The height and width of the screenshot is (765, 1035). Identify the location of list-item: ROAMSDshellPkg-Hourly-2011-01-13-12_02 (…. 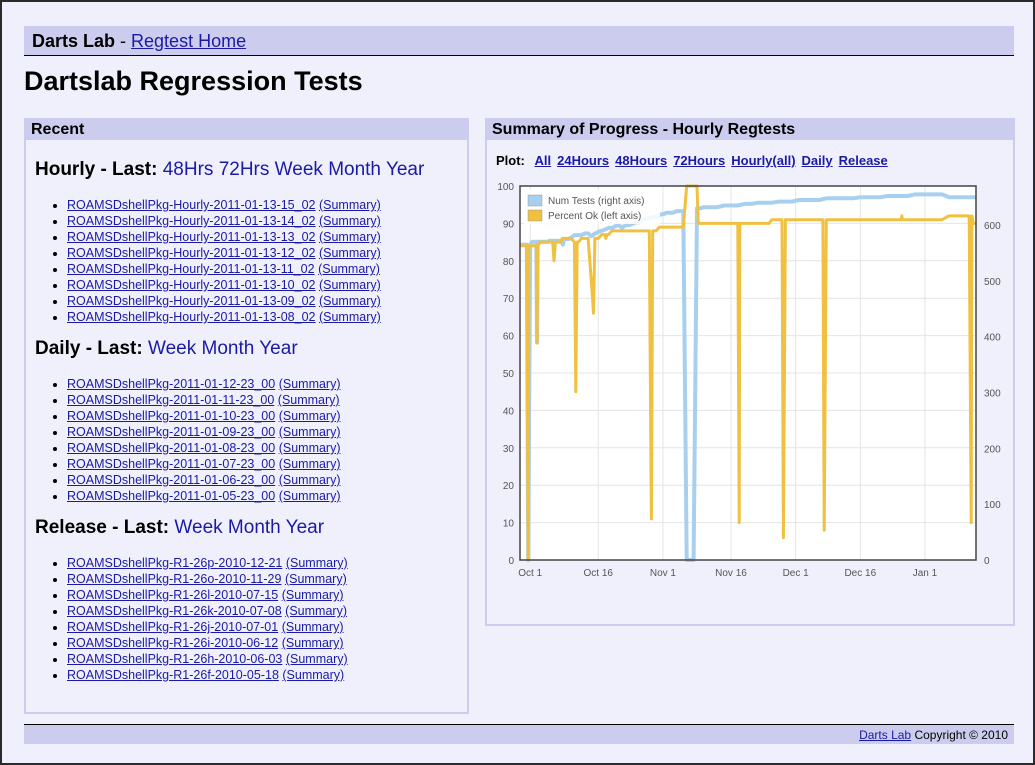
(267, 253).